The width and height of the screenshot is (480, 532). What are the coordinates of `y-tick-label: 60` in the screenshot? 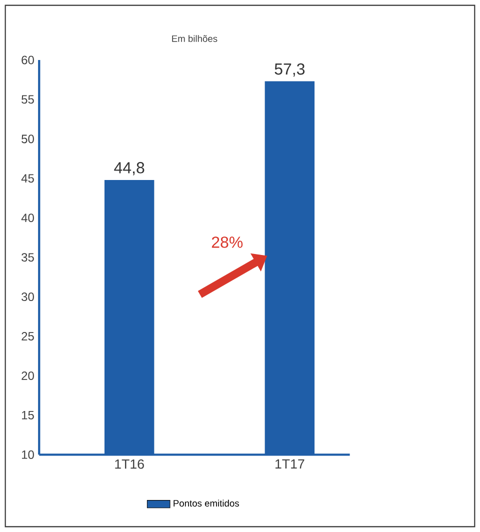 It's located at (28, 60).